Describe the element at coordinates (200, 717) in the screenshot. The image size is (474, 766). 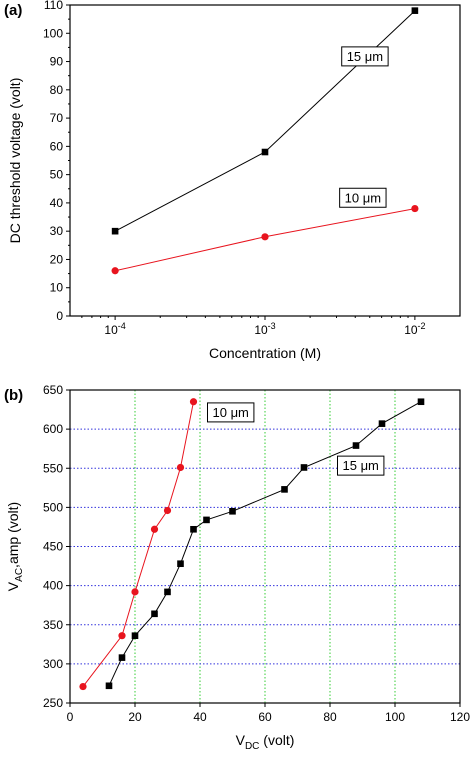
I see `x-tick-label: 40` at that location.